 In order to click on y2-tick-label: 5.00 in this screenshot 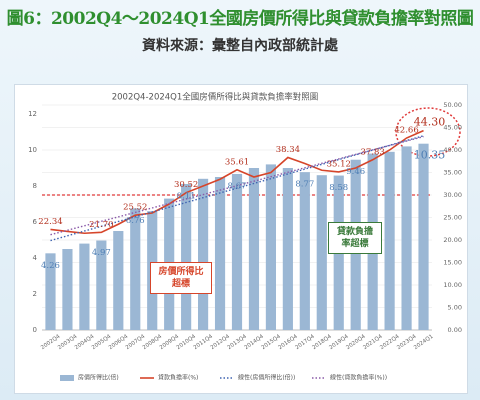, I will do `click(455, 308)`.